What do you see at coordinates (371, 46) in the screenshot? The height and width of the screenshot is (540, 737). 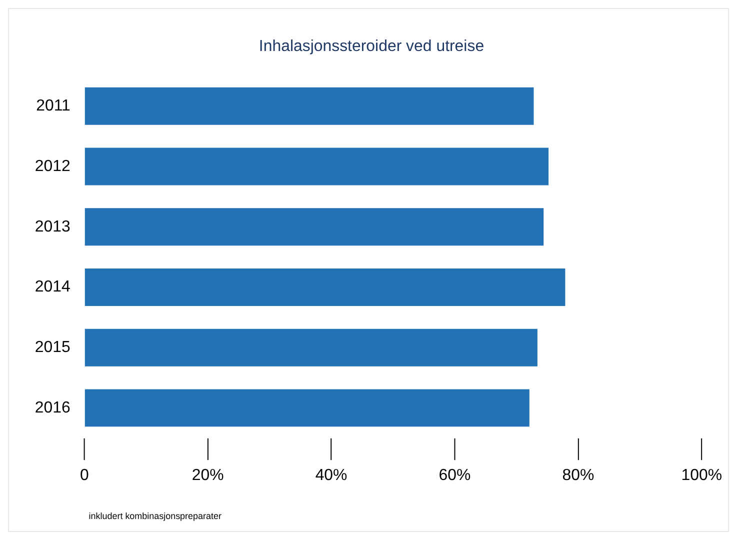 I see `chart-title: Inhalasjonssteroider ved utreise` at bounding box center [371, 46].